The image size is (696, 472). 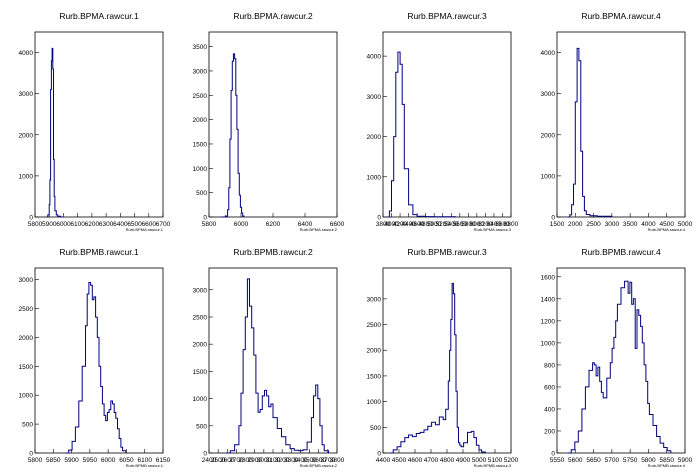 I want to click on x-tick-label: 5400, so click(x=451, y=224).